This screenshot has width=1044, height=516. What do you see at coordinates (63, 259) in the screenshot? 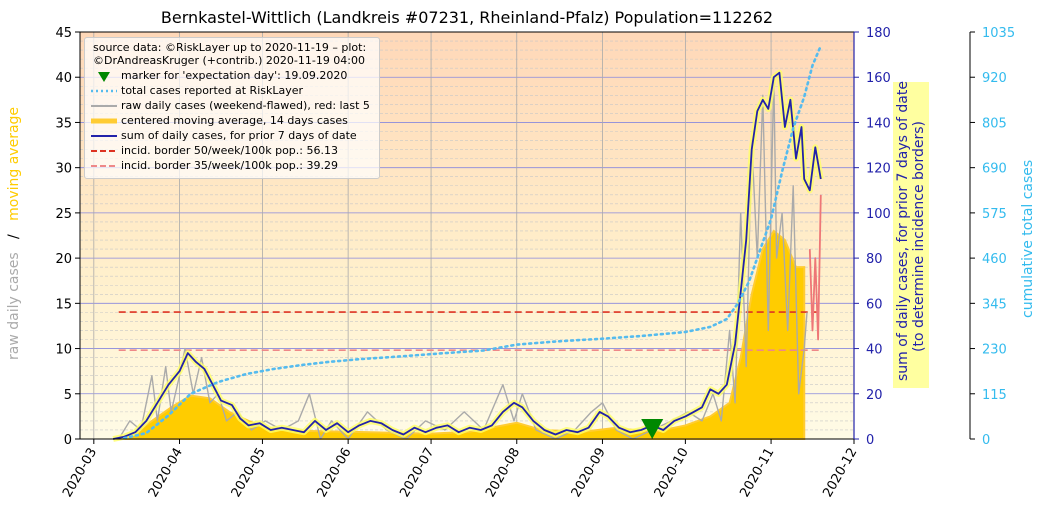
I see `y-left-tick-label: 20` at bounding box center [63, 259].